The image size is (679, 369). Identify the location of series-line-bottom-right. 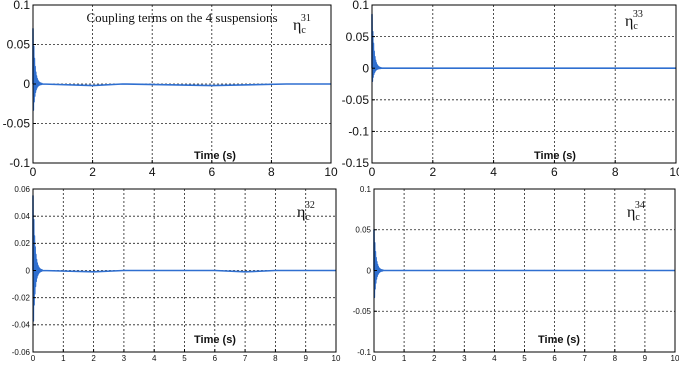
(524, 263).